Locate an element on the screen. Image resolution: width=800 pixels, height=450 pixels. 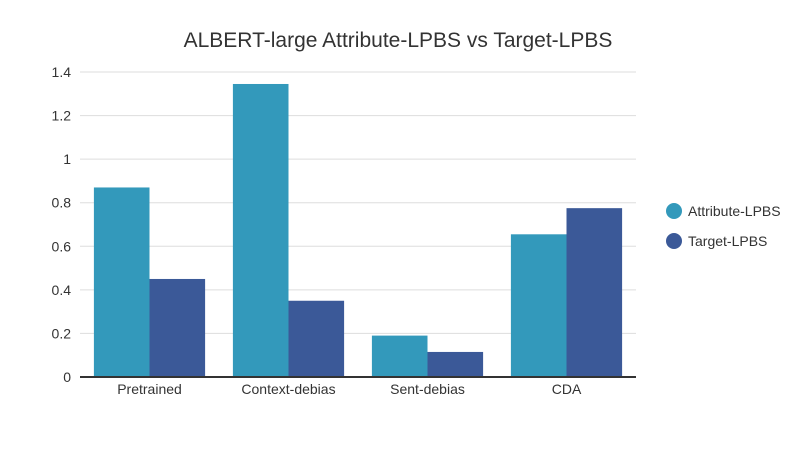
x-tick-label: Sent-debias is located at coordinates (427, 389).